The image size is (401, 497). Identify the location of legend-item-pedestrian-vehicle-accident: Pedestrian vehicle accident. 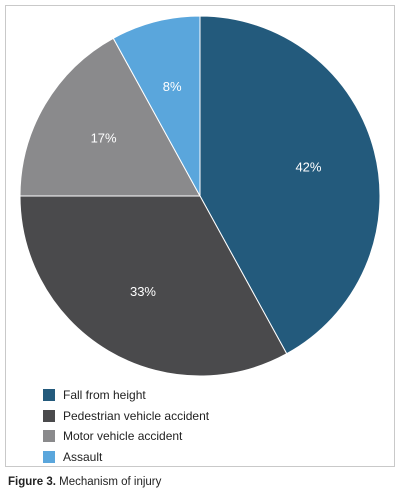
(126, 416).